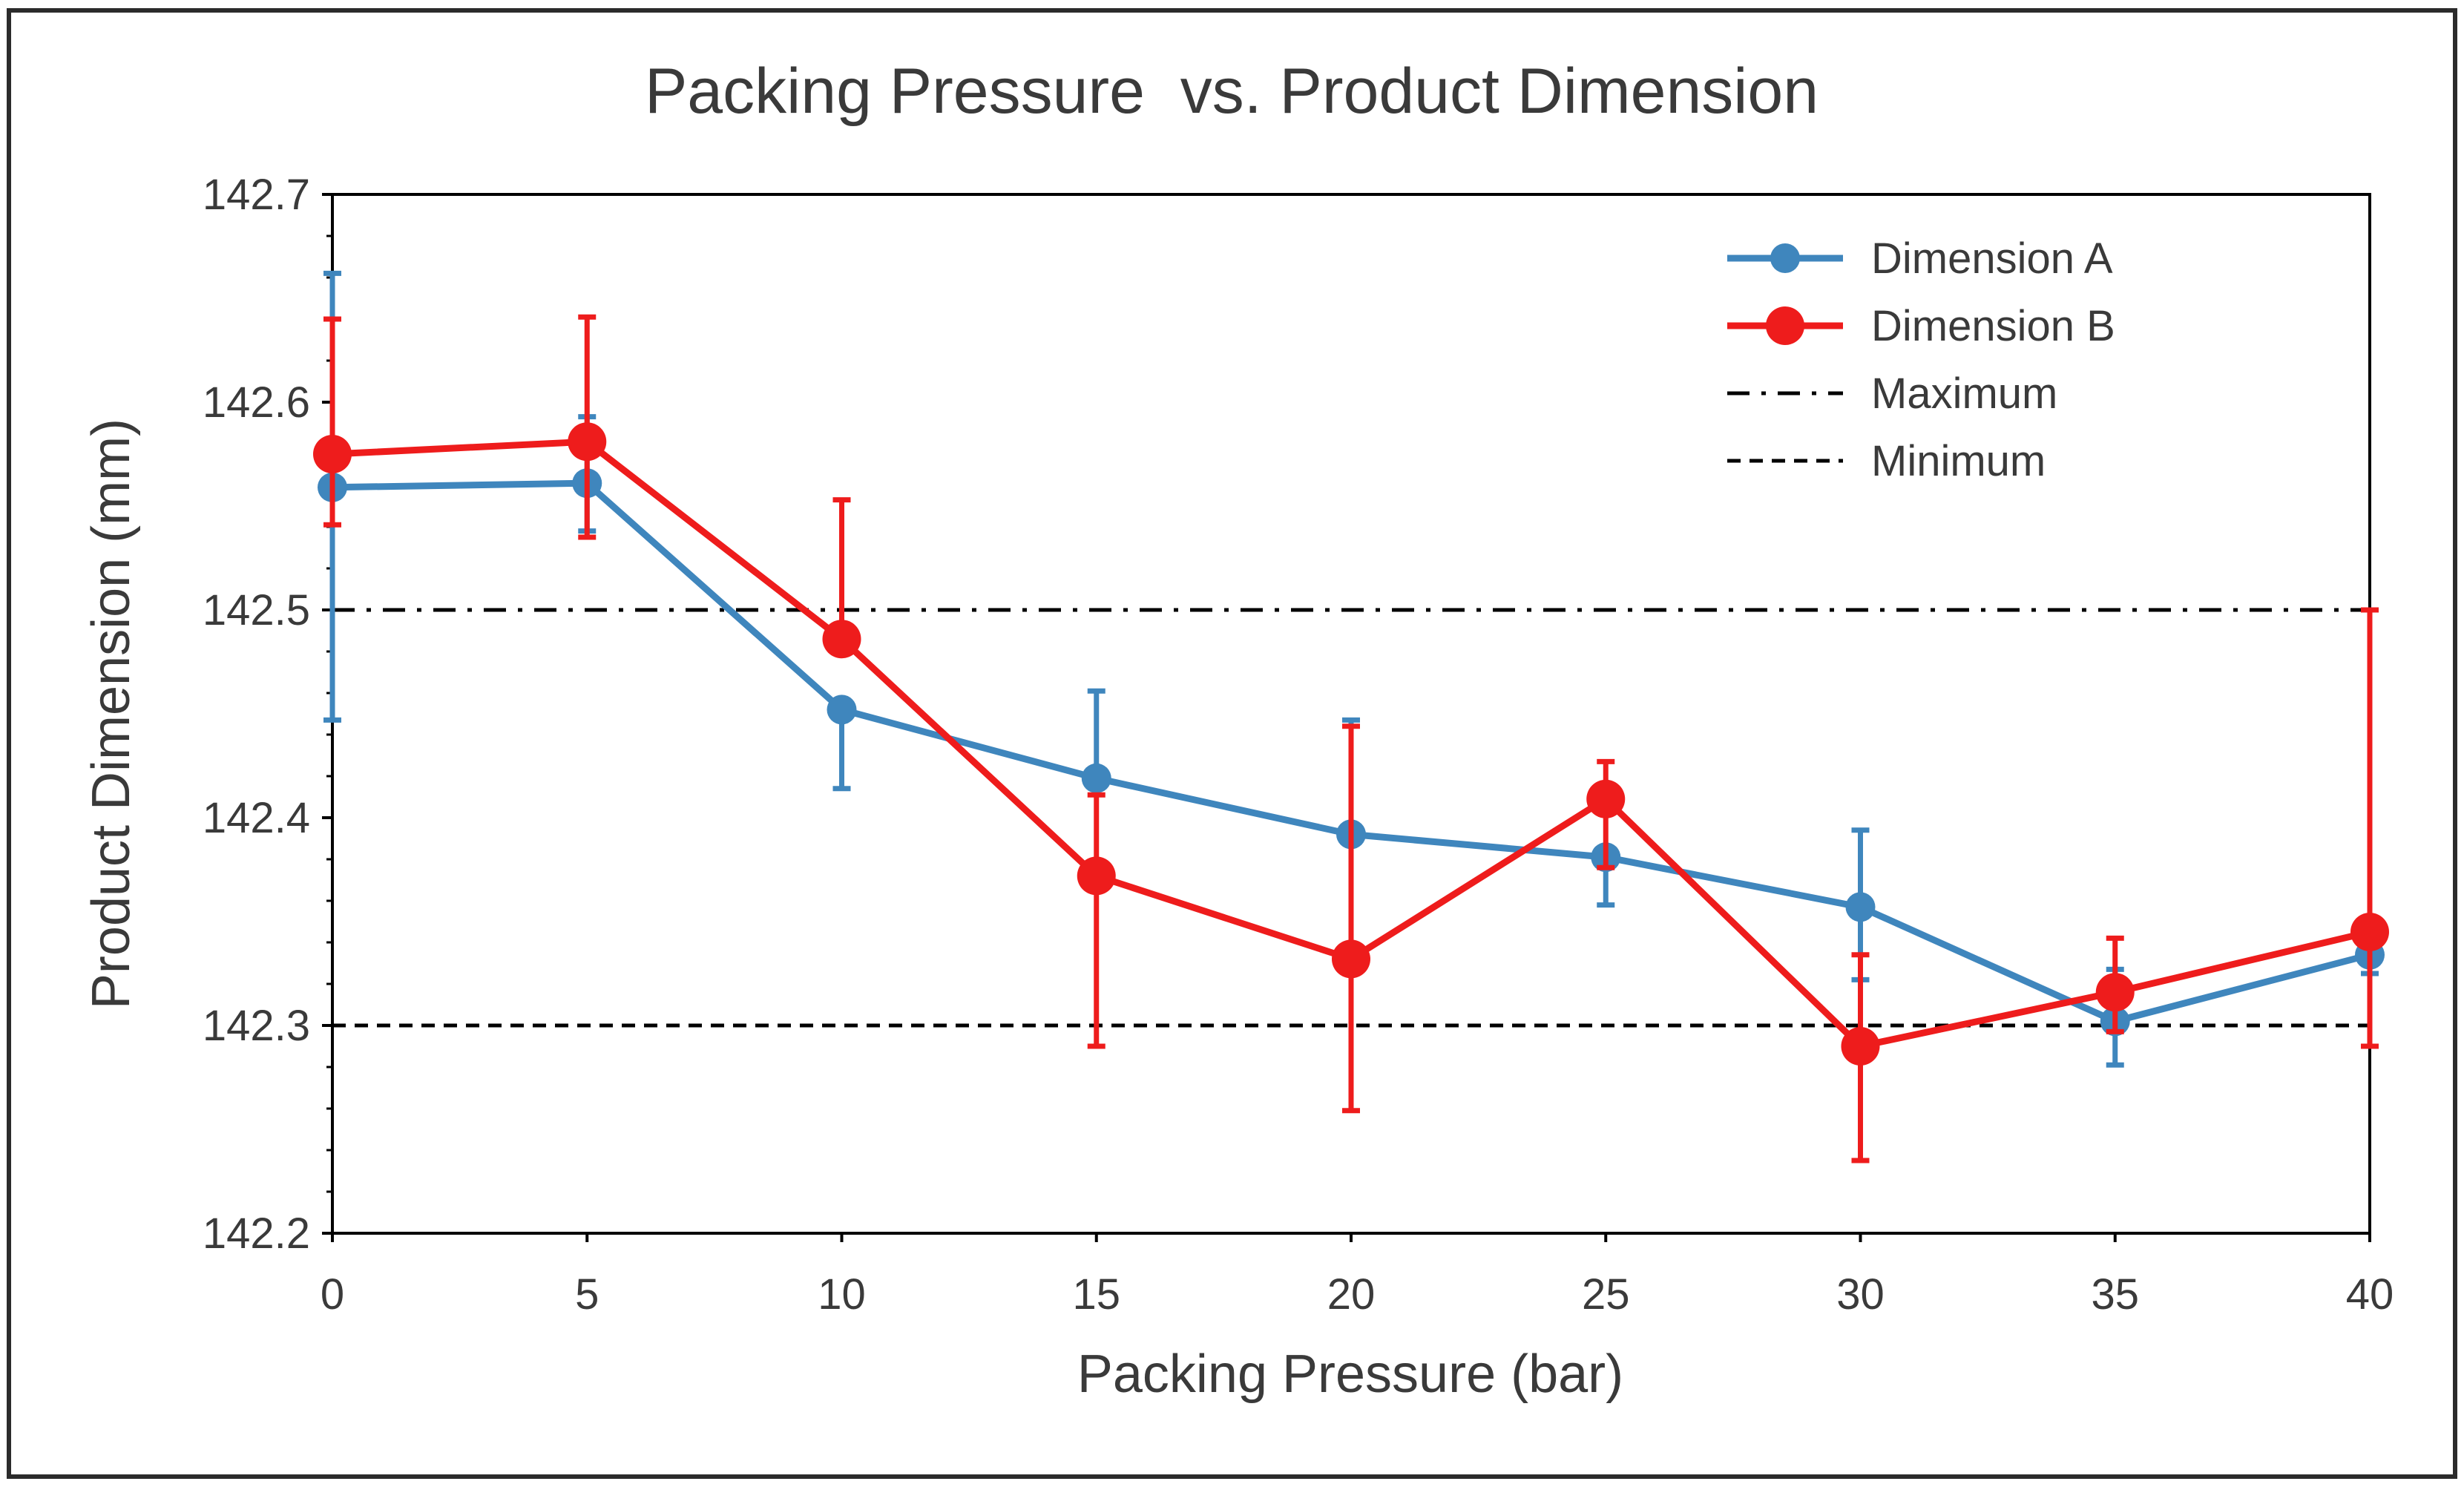 The image size is (2464, 1487). Describe the element at coordinates (256, 1026) in the screenshot. I see `y-tick-label: 142.3` at that location.